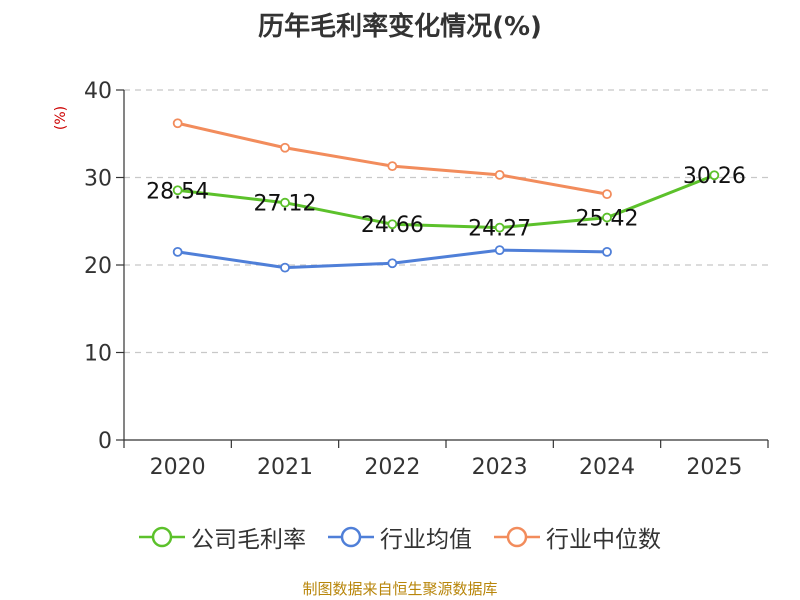 This screenshot has height=600, width=800. I want to click on y-tick-label-0: 0, so click(105, 441).